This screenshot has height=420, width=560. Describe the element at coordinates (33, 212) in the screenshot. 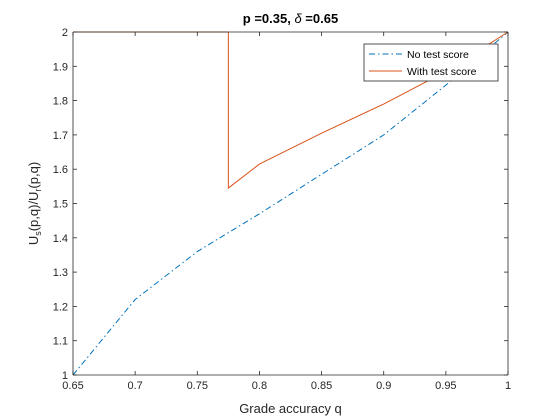

I see `ylabel-mid: (p,q)/U` at that location.